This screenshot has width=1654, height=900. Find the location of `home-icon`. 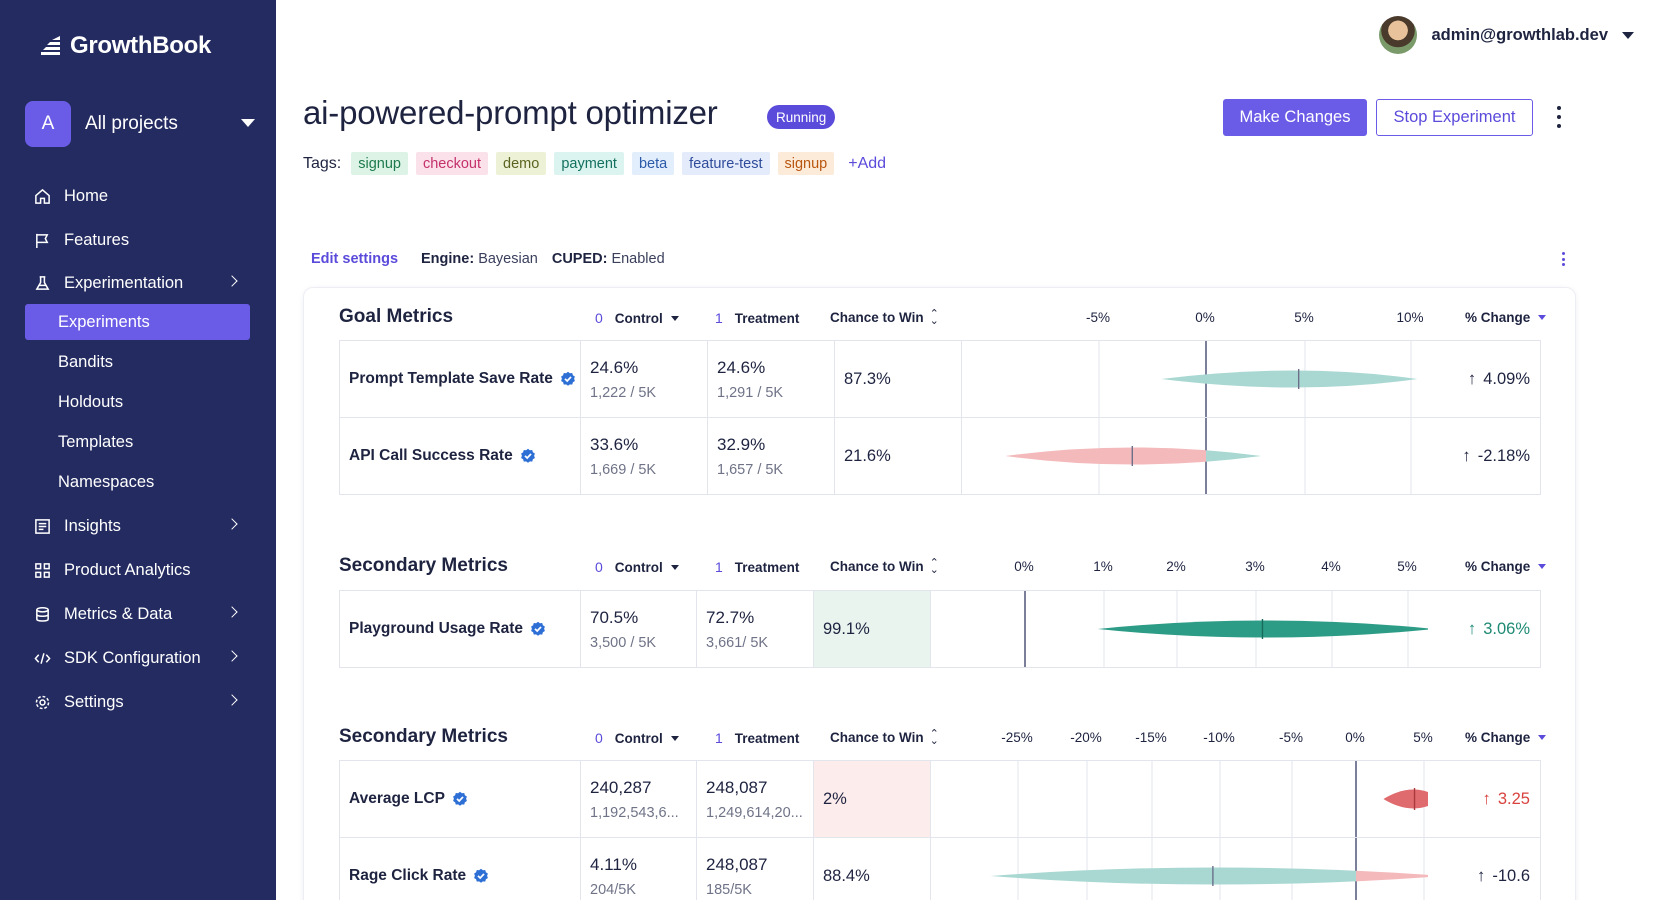

home-icon is located at coordinates (42, 196).